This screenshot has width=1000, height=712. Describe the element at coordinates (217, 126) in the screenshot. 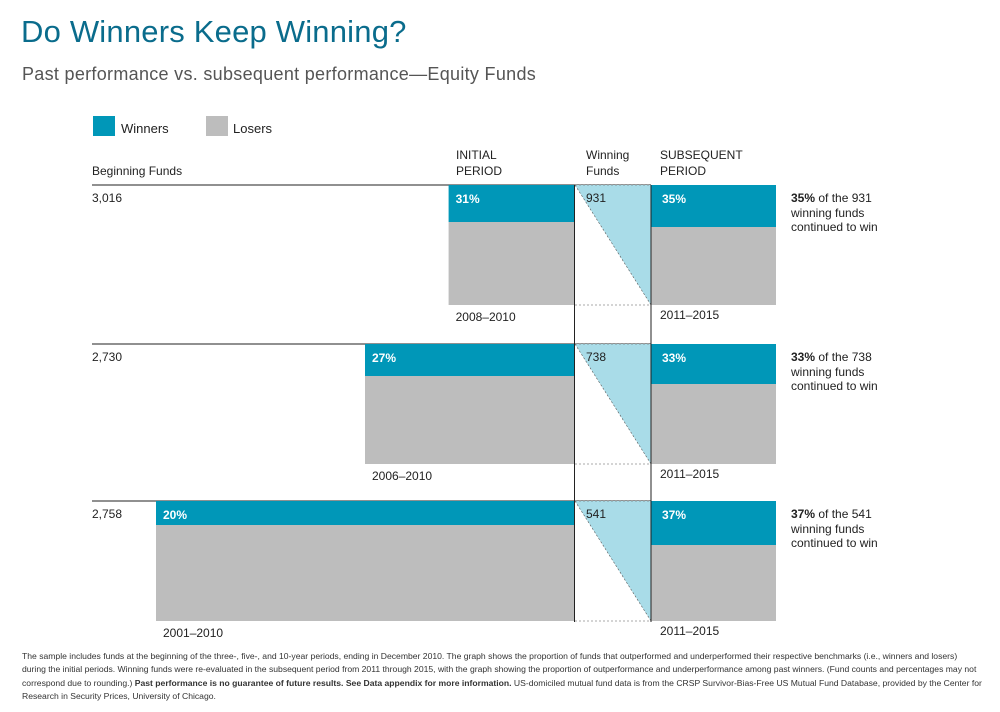

I see `legend-swatch-losers` at that location.